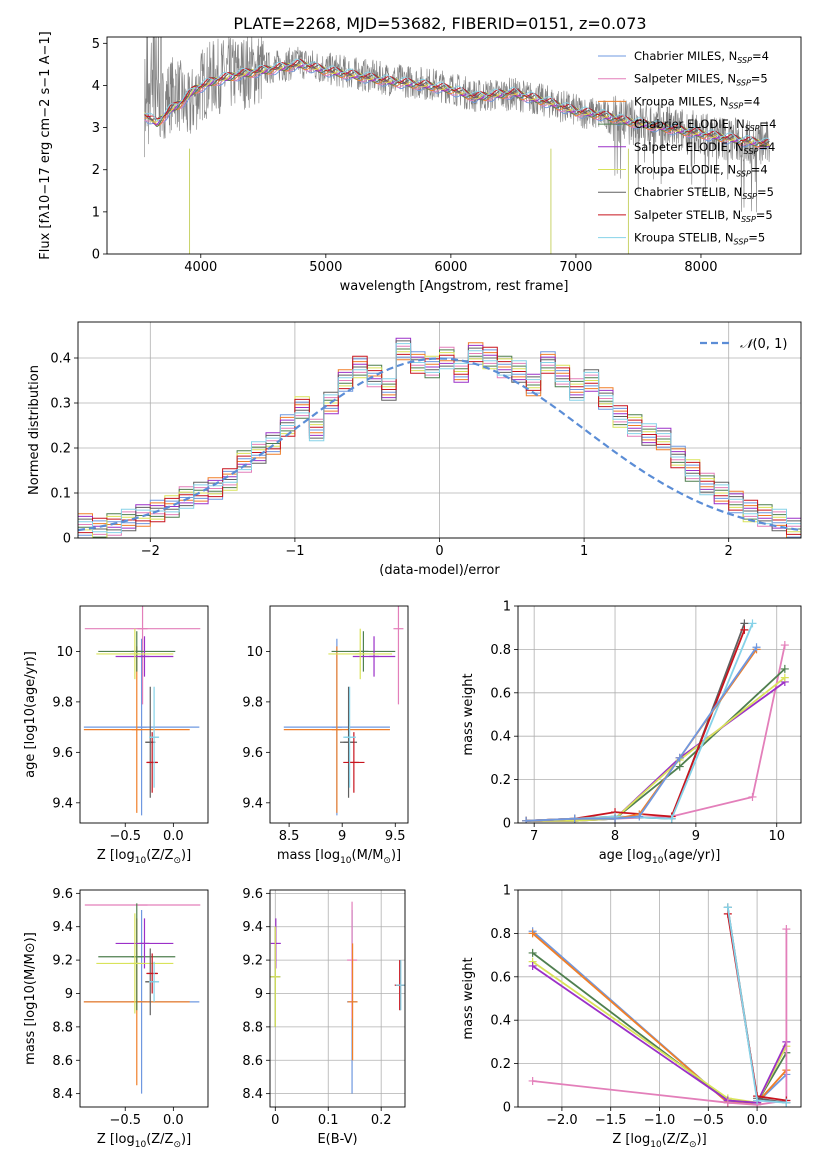  I want to click on legend-label: Salpeter STELIB, NSSP=5, so click(703, 216).